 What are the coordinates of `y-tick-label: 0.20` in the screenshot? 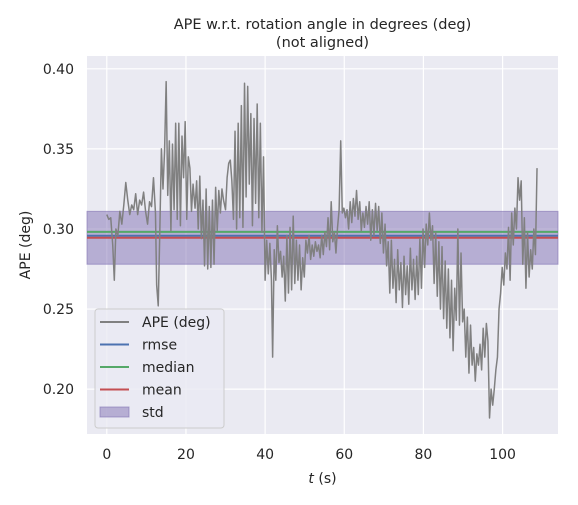 It's located at (58, 390).